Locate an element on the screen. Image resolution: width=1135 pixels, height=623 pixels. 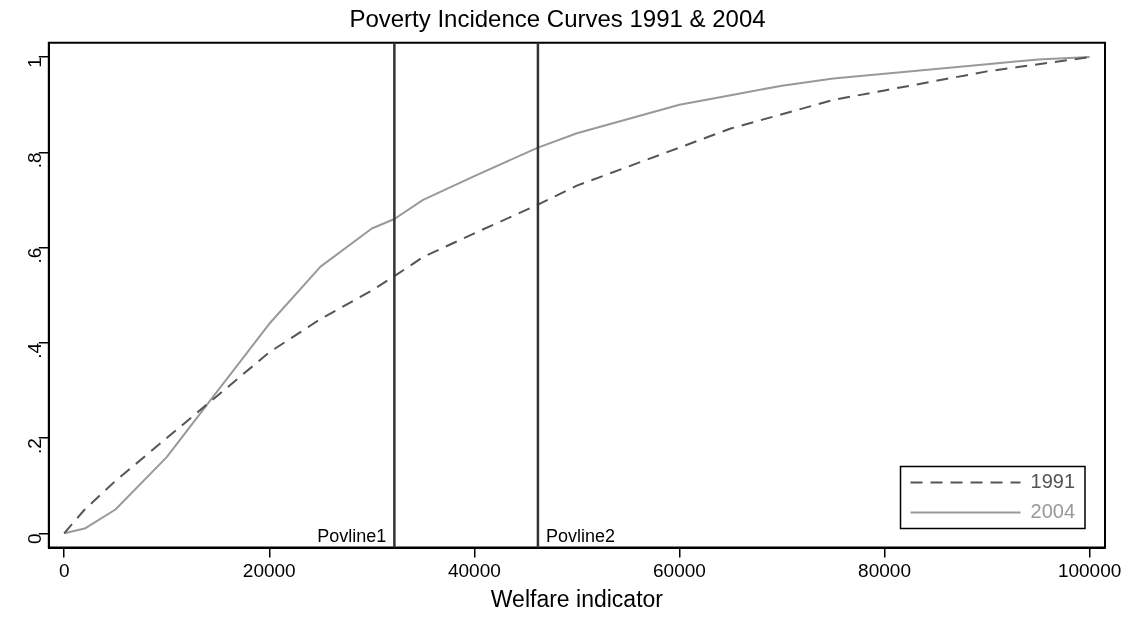
ref-line-label: Povline2 is located at coordinates (580, 535).